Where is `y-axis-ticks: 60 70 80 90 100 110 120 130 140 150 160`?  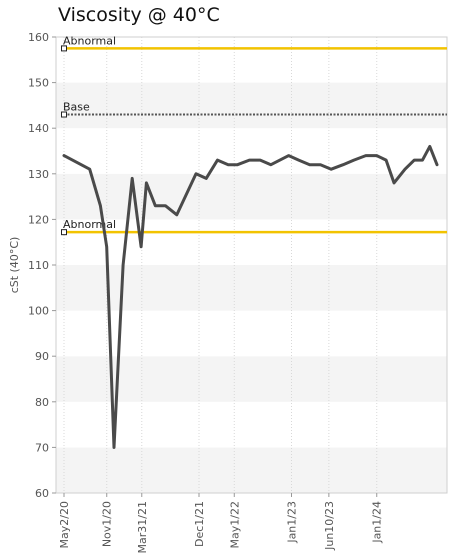
y-axis-ticks: 60 70 80 90 100 110 120 130 140 150 160 is located at coordinates (42, 265).